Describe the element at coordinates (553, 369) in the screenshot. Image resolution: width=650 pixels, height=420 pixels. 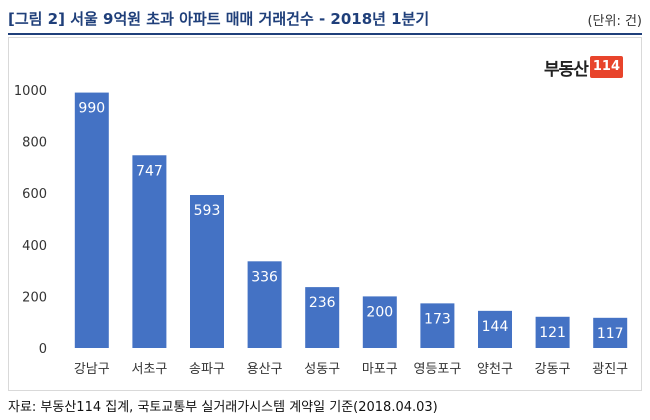
I see `x-tick-label: 강동구` at that location.